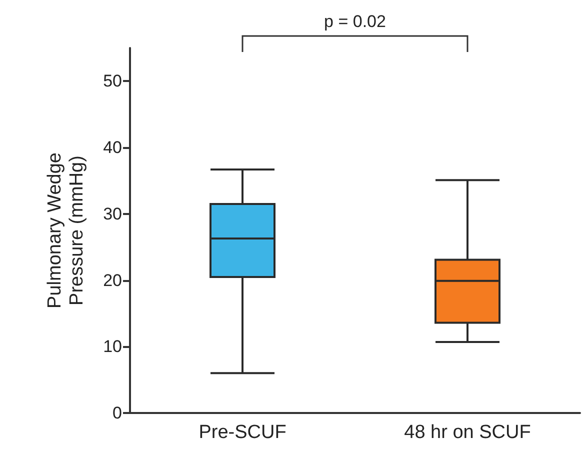  I want to click on y-tick-label: 20, so click(112, 280).